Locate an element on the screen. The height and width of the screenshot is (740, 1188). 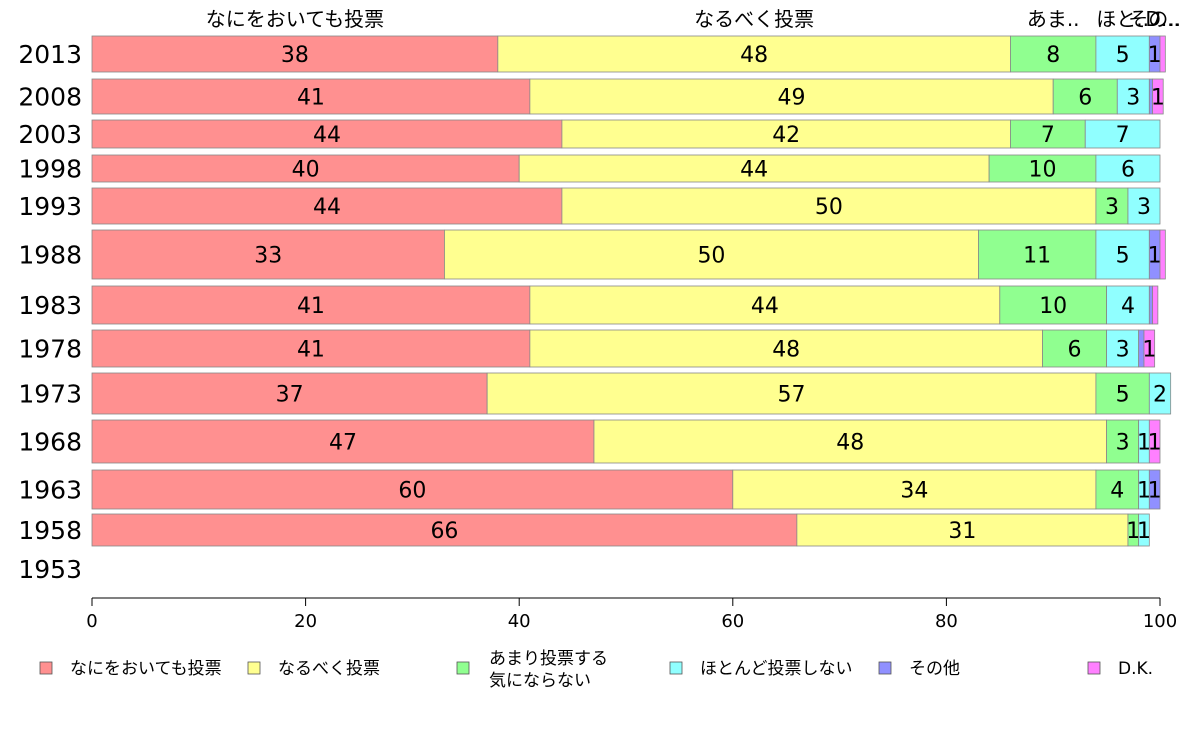
segment-top-label: なにをおいても投票 is located at coordinates (295, 19).